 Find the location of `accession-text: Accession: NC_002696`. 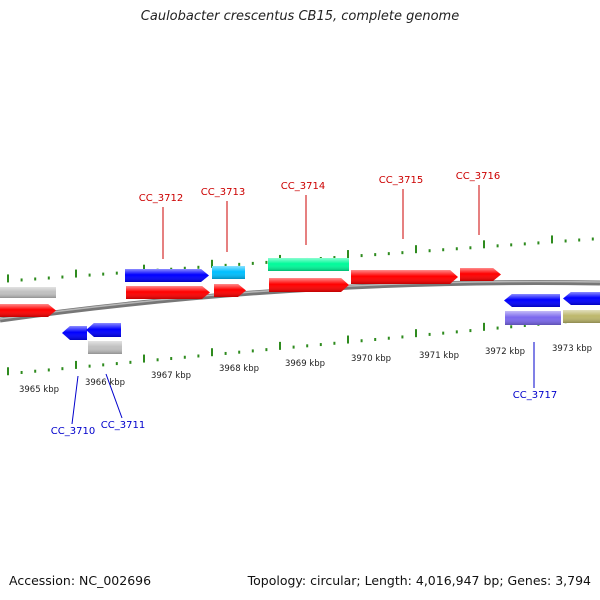

accession-text: Accession: NC_002696 is located at coordinates (80, 580).